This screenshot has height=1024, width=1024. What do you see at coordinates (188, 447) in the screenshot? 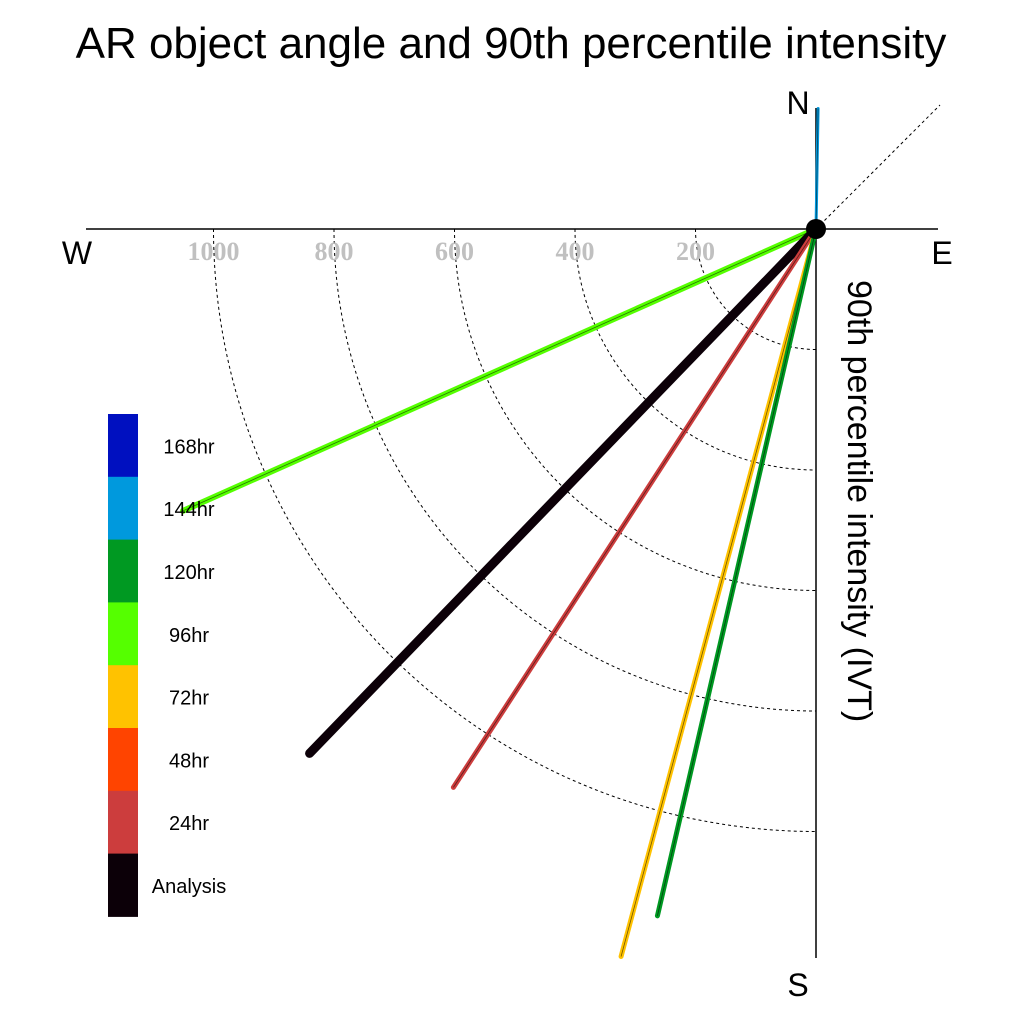
I see `legend-label: 168hr` at bounding box center [188, 447].